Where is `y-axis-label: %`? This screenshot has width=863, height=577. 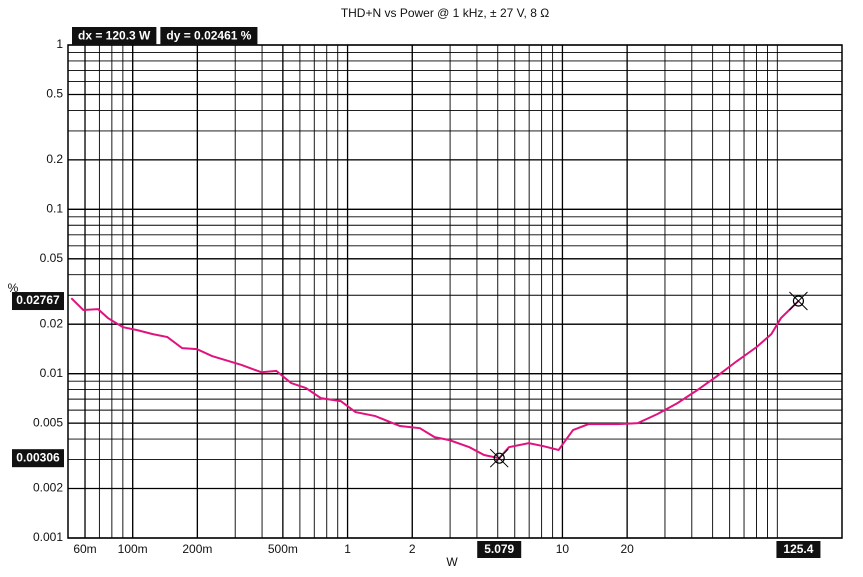 y-axis-label: % is located at coordinates (13, 288).